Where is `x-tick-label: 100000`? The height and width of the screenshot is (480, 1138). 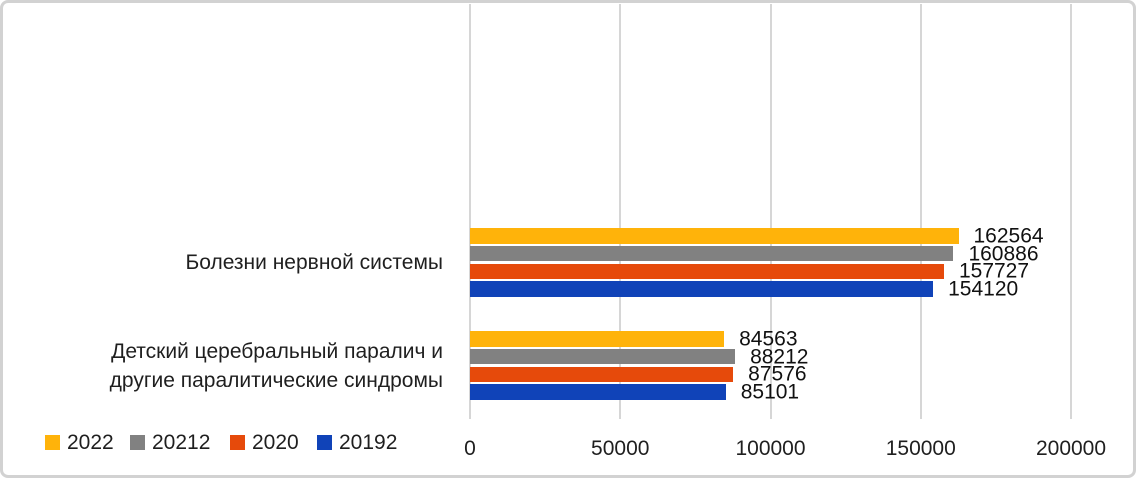 x-tick-label: 100000 is located at coordinates (770, 448).